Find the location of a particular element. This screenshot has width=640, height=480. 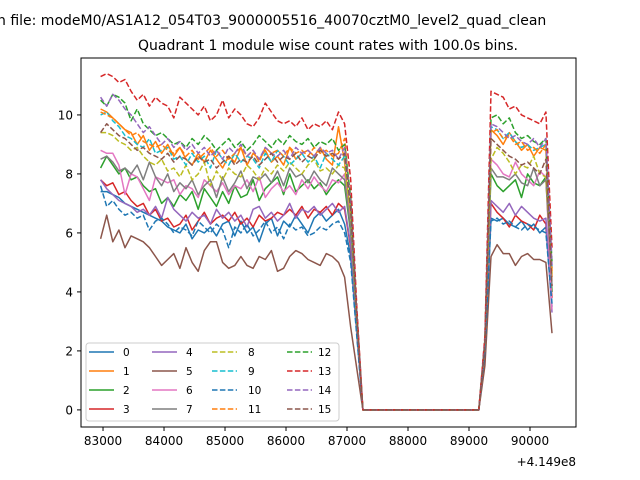

legend-label-4: 4 is located at coordinates (189, 353).